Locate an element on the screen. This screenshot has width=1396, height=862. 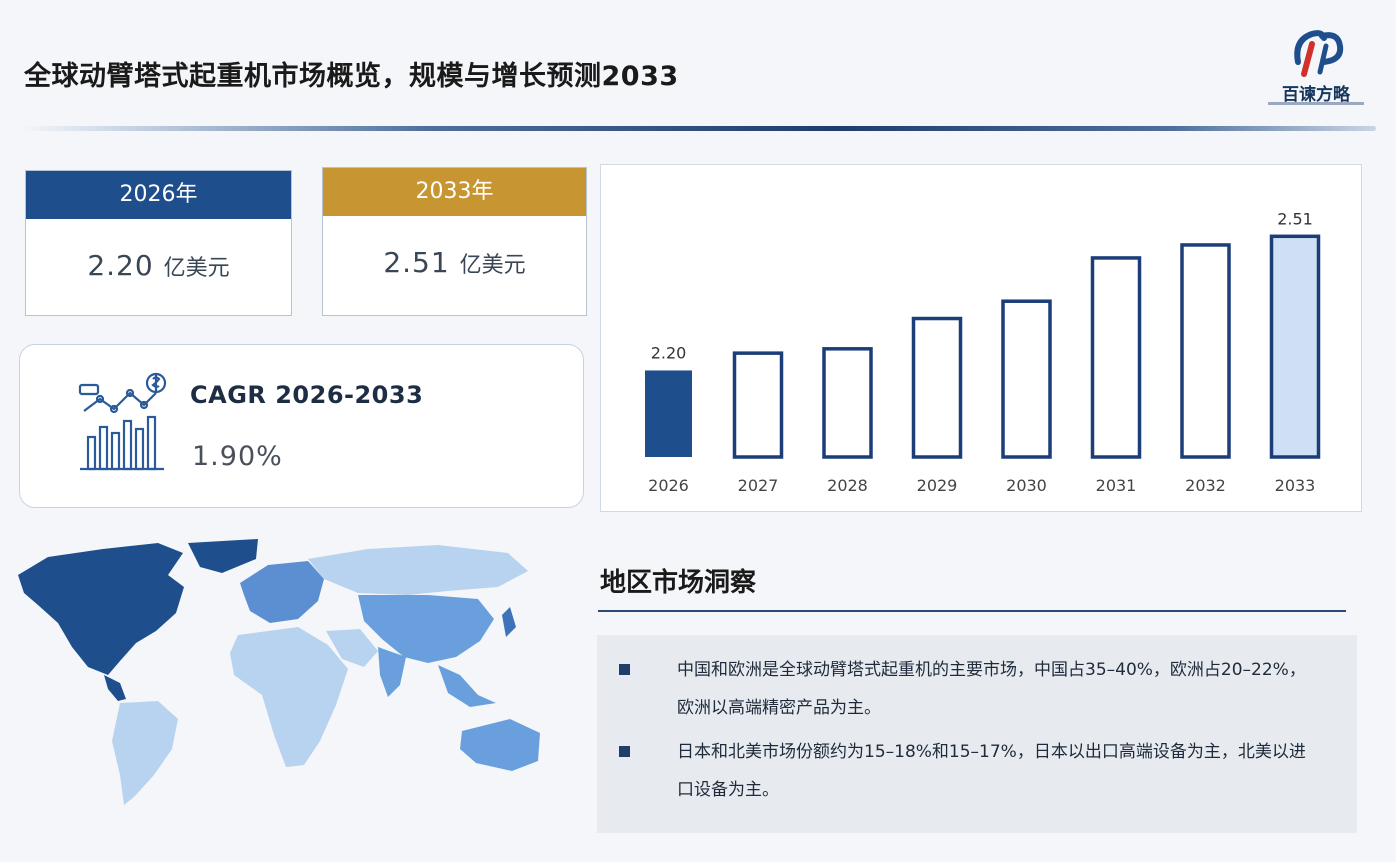
region-section-title: 地区市场洞察 is located at coordinates (678, 583).